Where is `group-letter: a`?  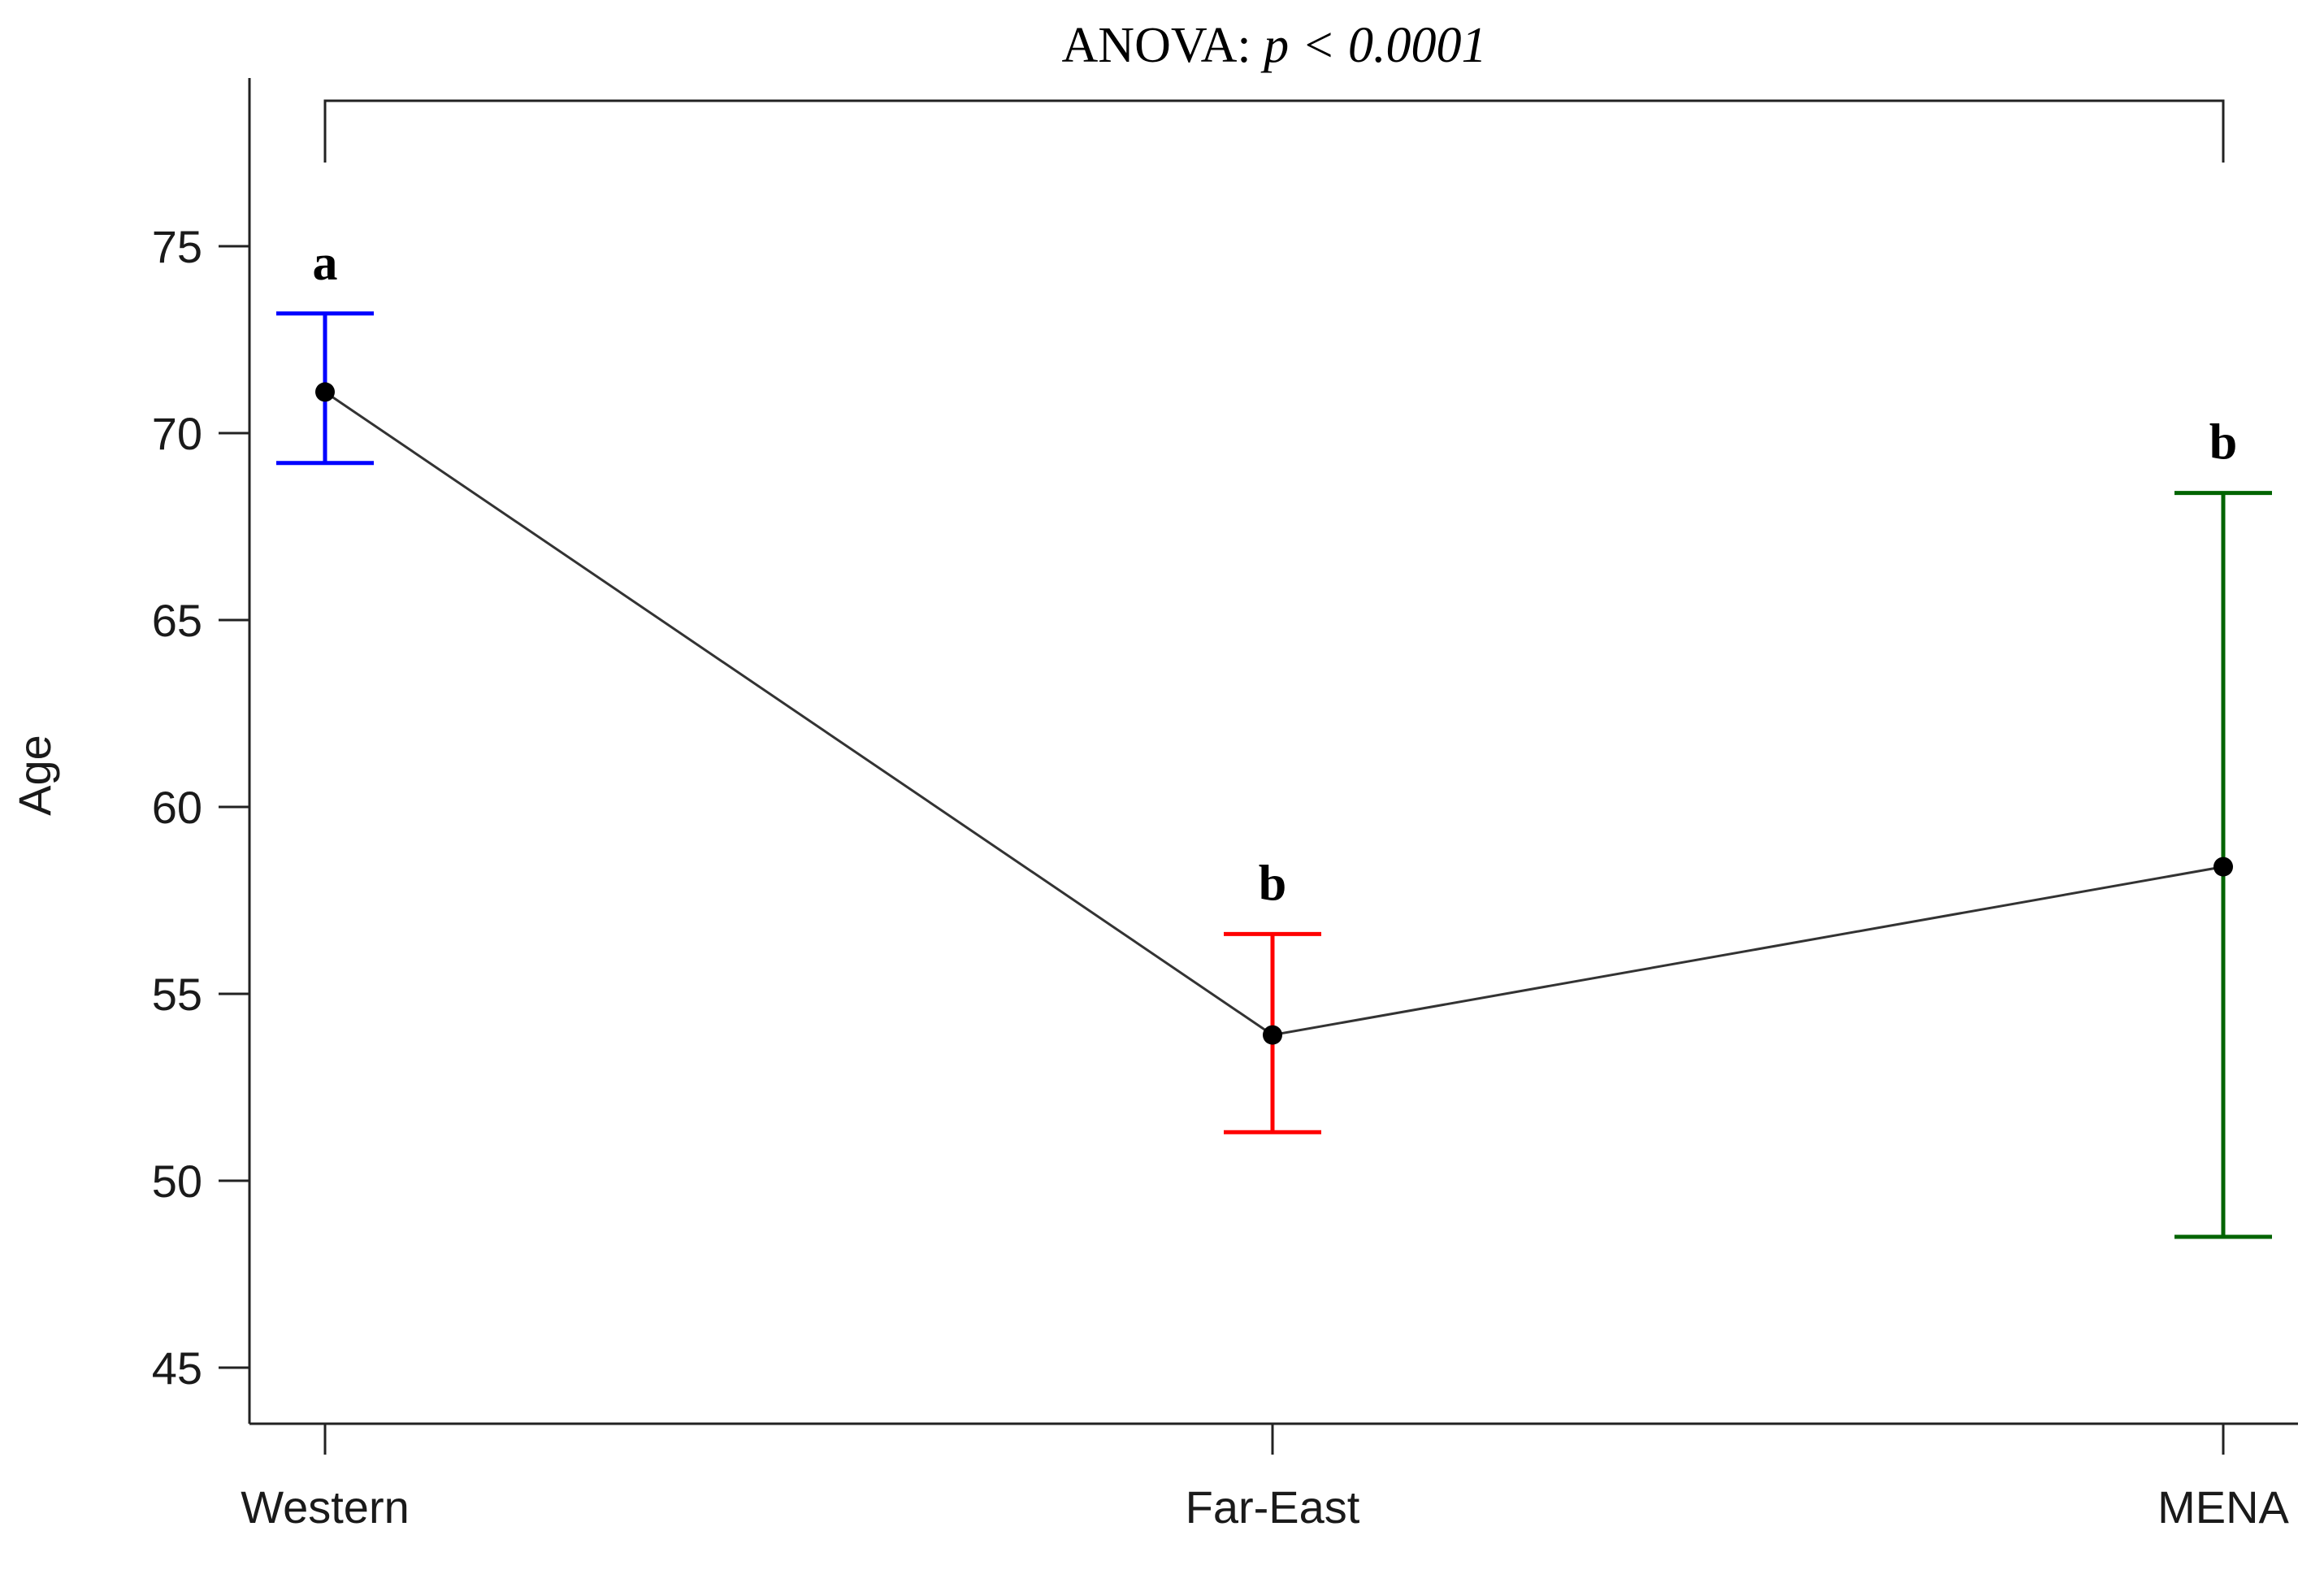
group-letter: a is located at coordinates (326, 263).